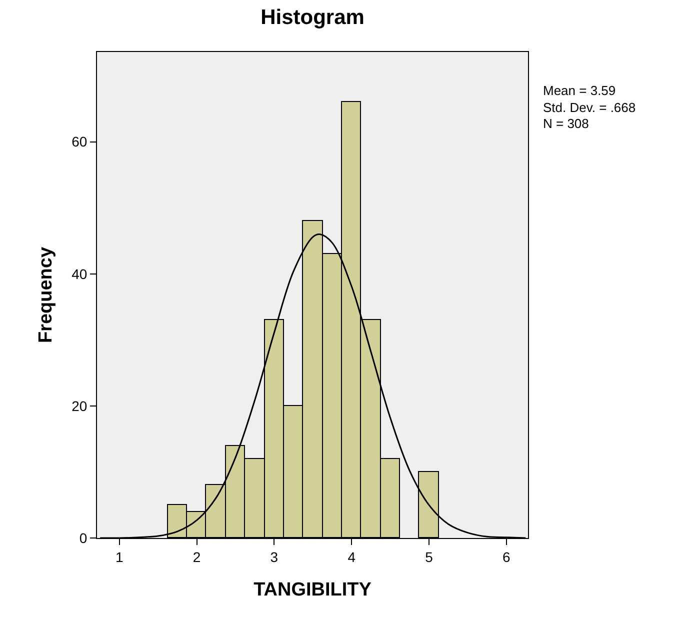  I want to click on y-tick-label: 20, so click(80, 406).